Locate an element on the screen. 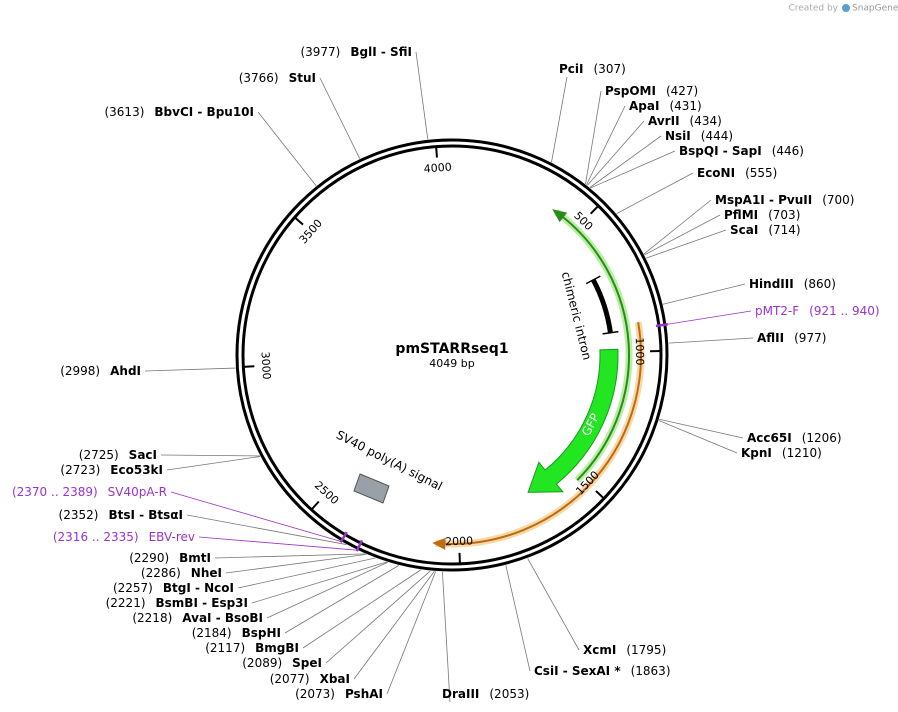 The width and height of the screenshot is (898, 712). site-name: StuI is located at coordinates (302, 78).